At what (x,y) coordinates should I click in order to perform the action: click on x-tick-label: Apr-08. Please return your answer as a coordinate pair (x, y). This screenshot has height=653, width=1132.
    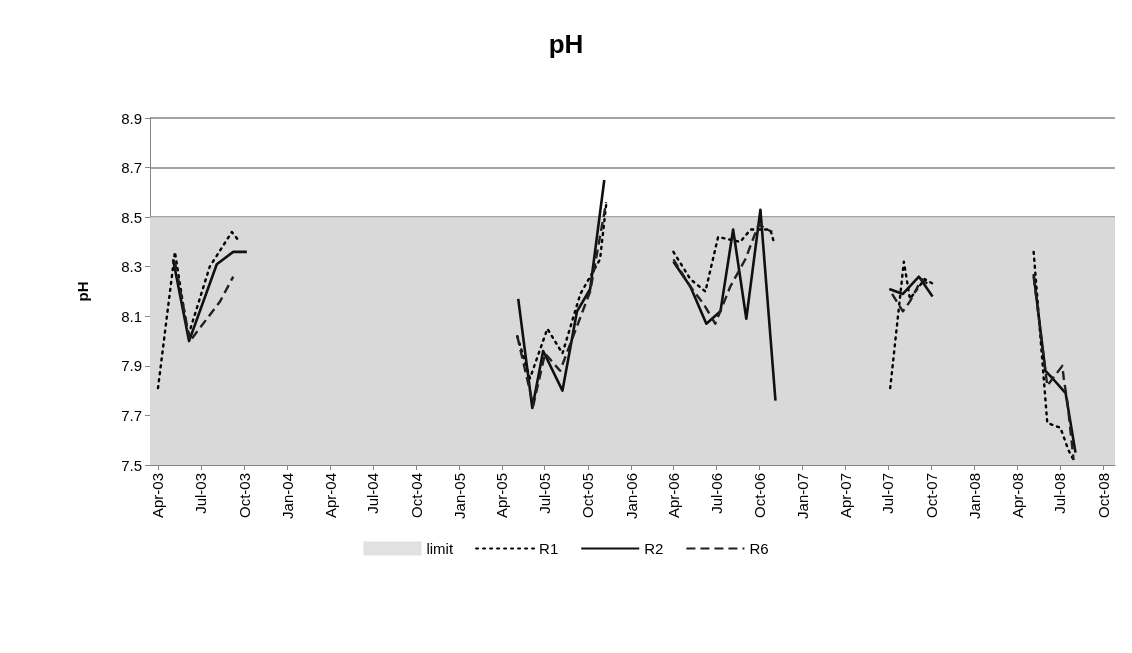
    Looking at the image, I should click on (1017, 496).